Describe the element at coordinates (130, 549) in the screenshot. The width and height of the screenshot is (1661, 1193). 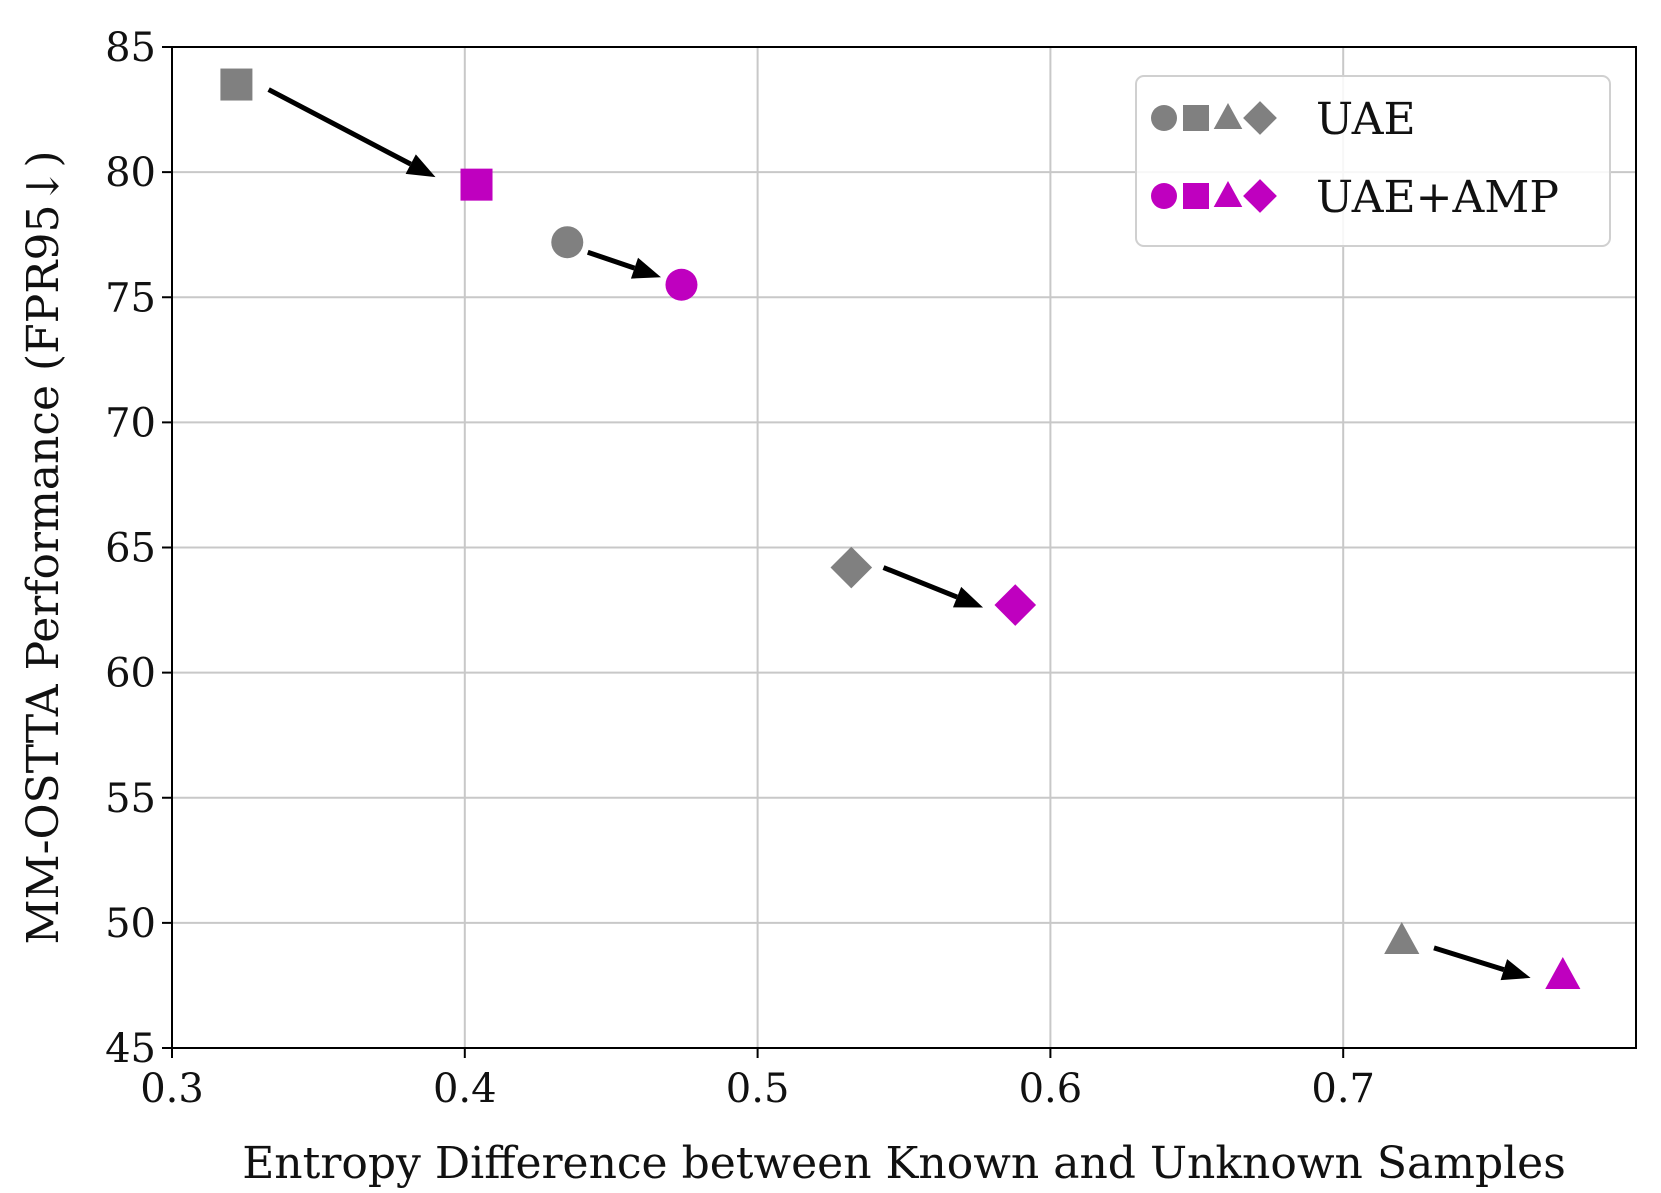
I see `y-tick-label: 65` at that location.